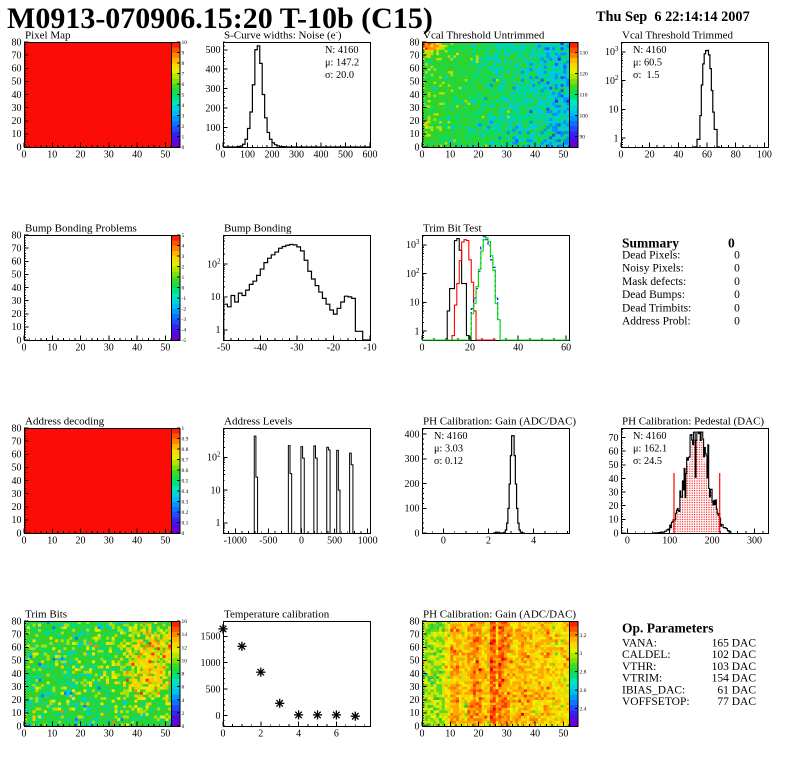  Describe the element at coordinates (583, 673) in the screenshot. I see `svg-text: 2.8` at that location.